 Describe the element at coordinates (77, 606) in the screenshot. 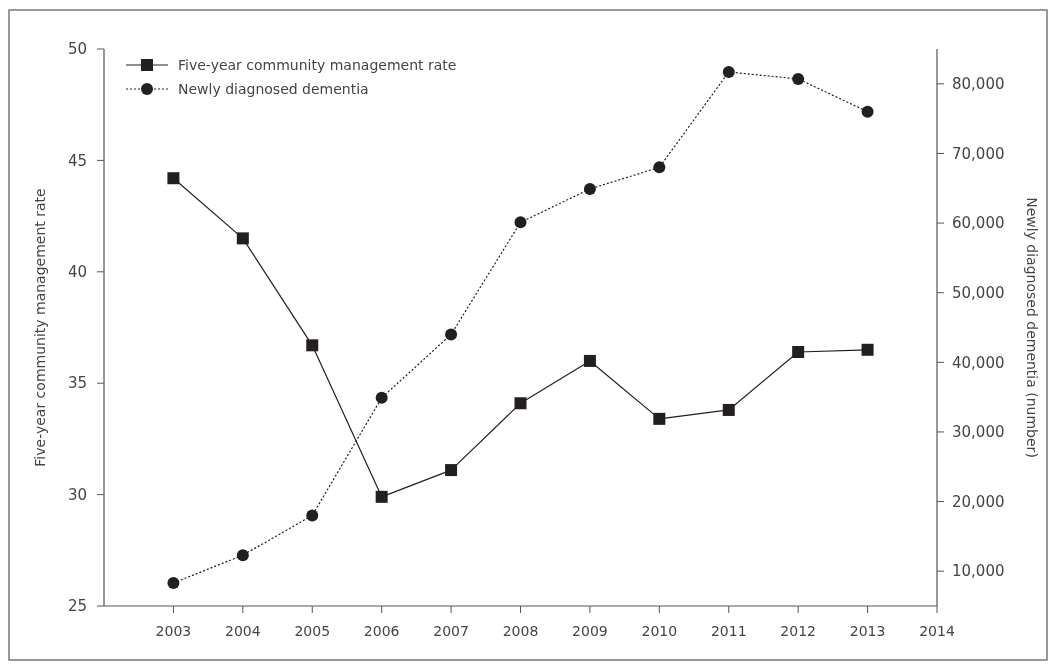

I see `y-tick-label: 25` at that location.